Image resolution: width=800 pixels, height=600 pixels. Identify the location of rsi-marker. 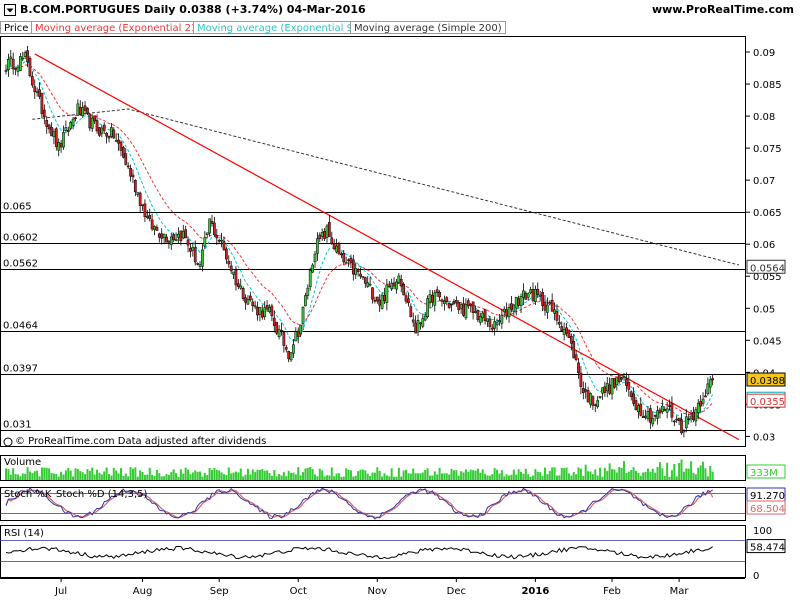
(766, 546).